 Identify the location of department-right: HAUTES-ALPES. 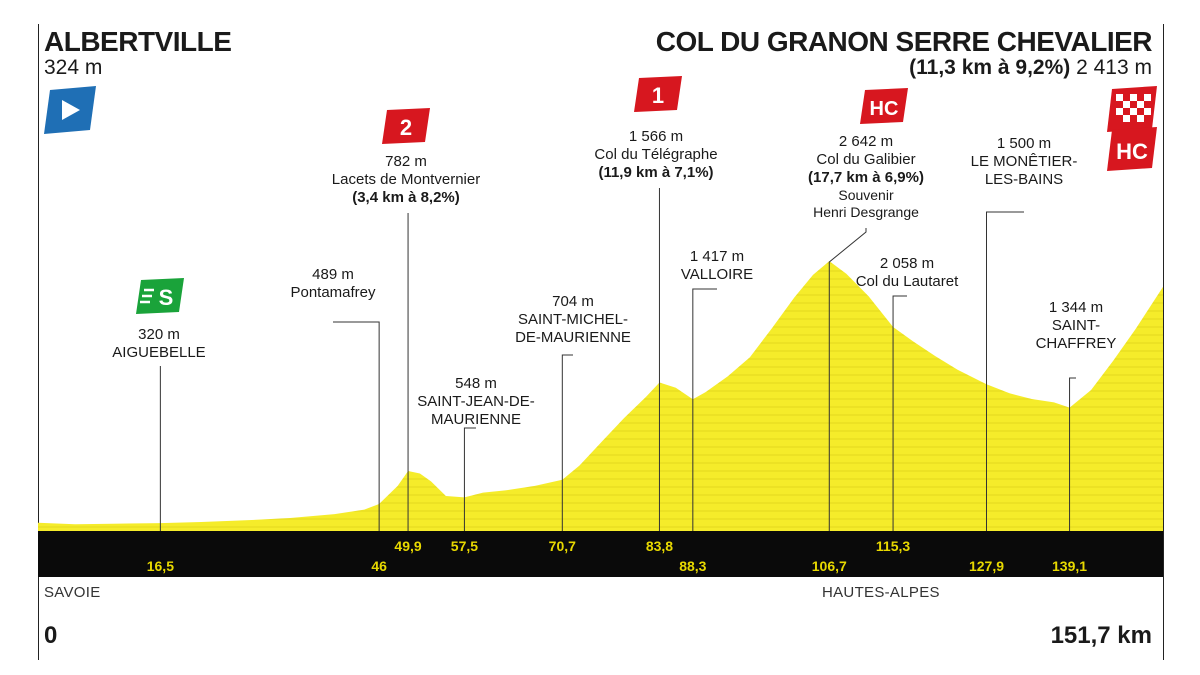
(881, 592).